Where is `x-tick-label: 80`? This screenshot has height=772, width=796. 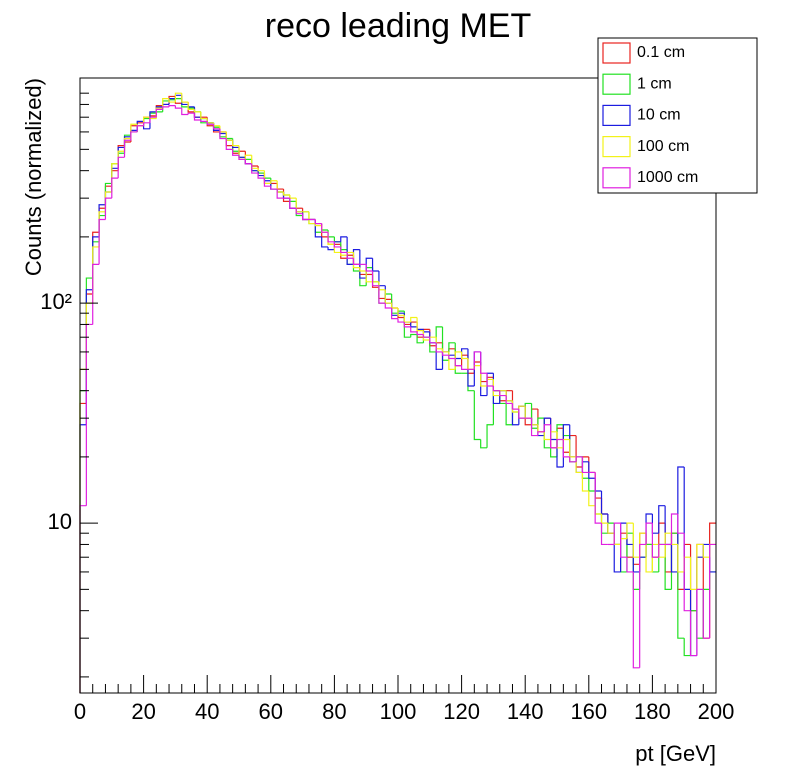 x-tick-label: 80 is located at coordinates (334, 711).